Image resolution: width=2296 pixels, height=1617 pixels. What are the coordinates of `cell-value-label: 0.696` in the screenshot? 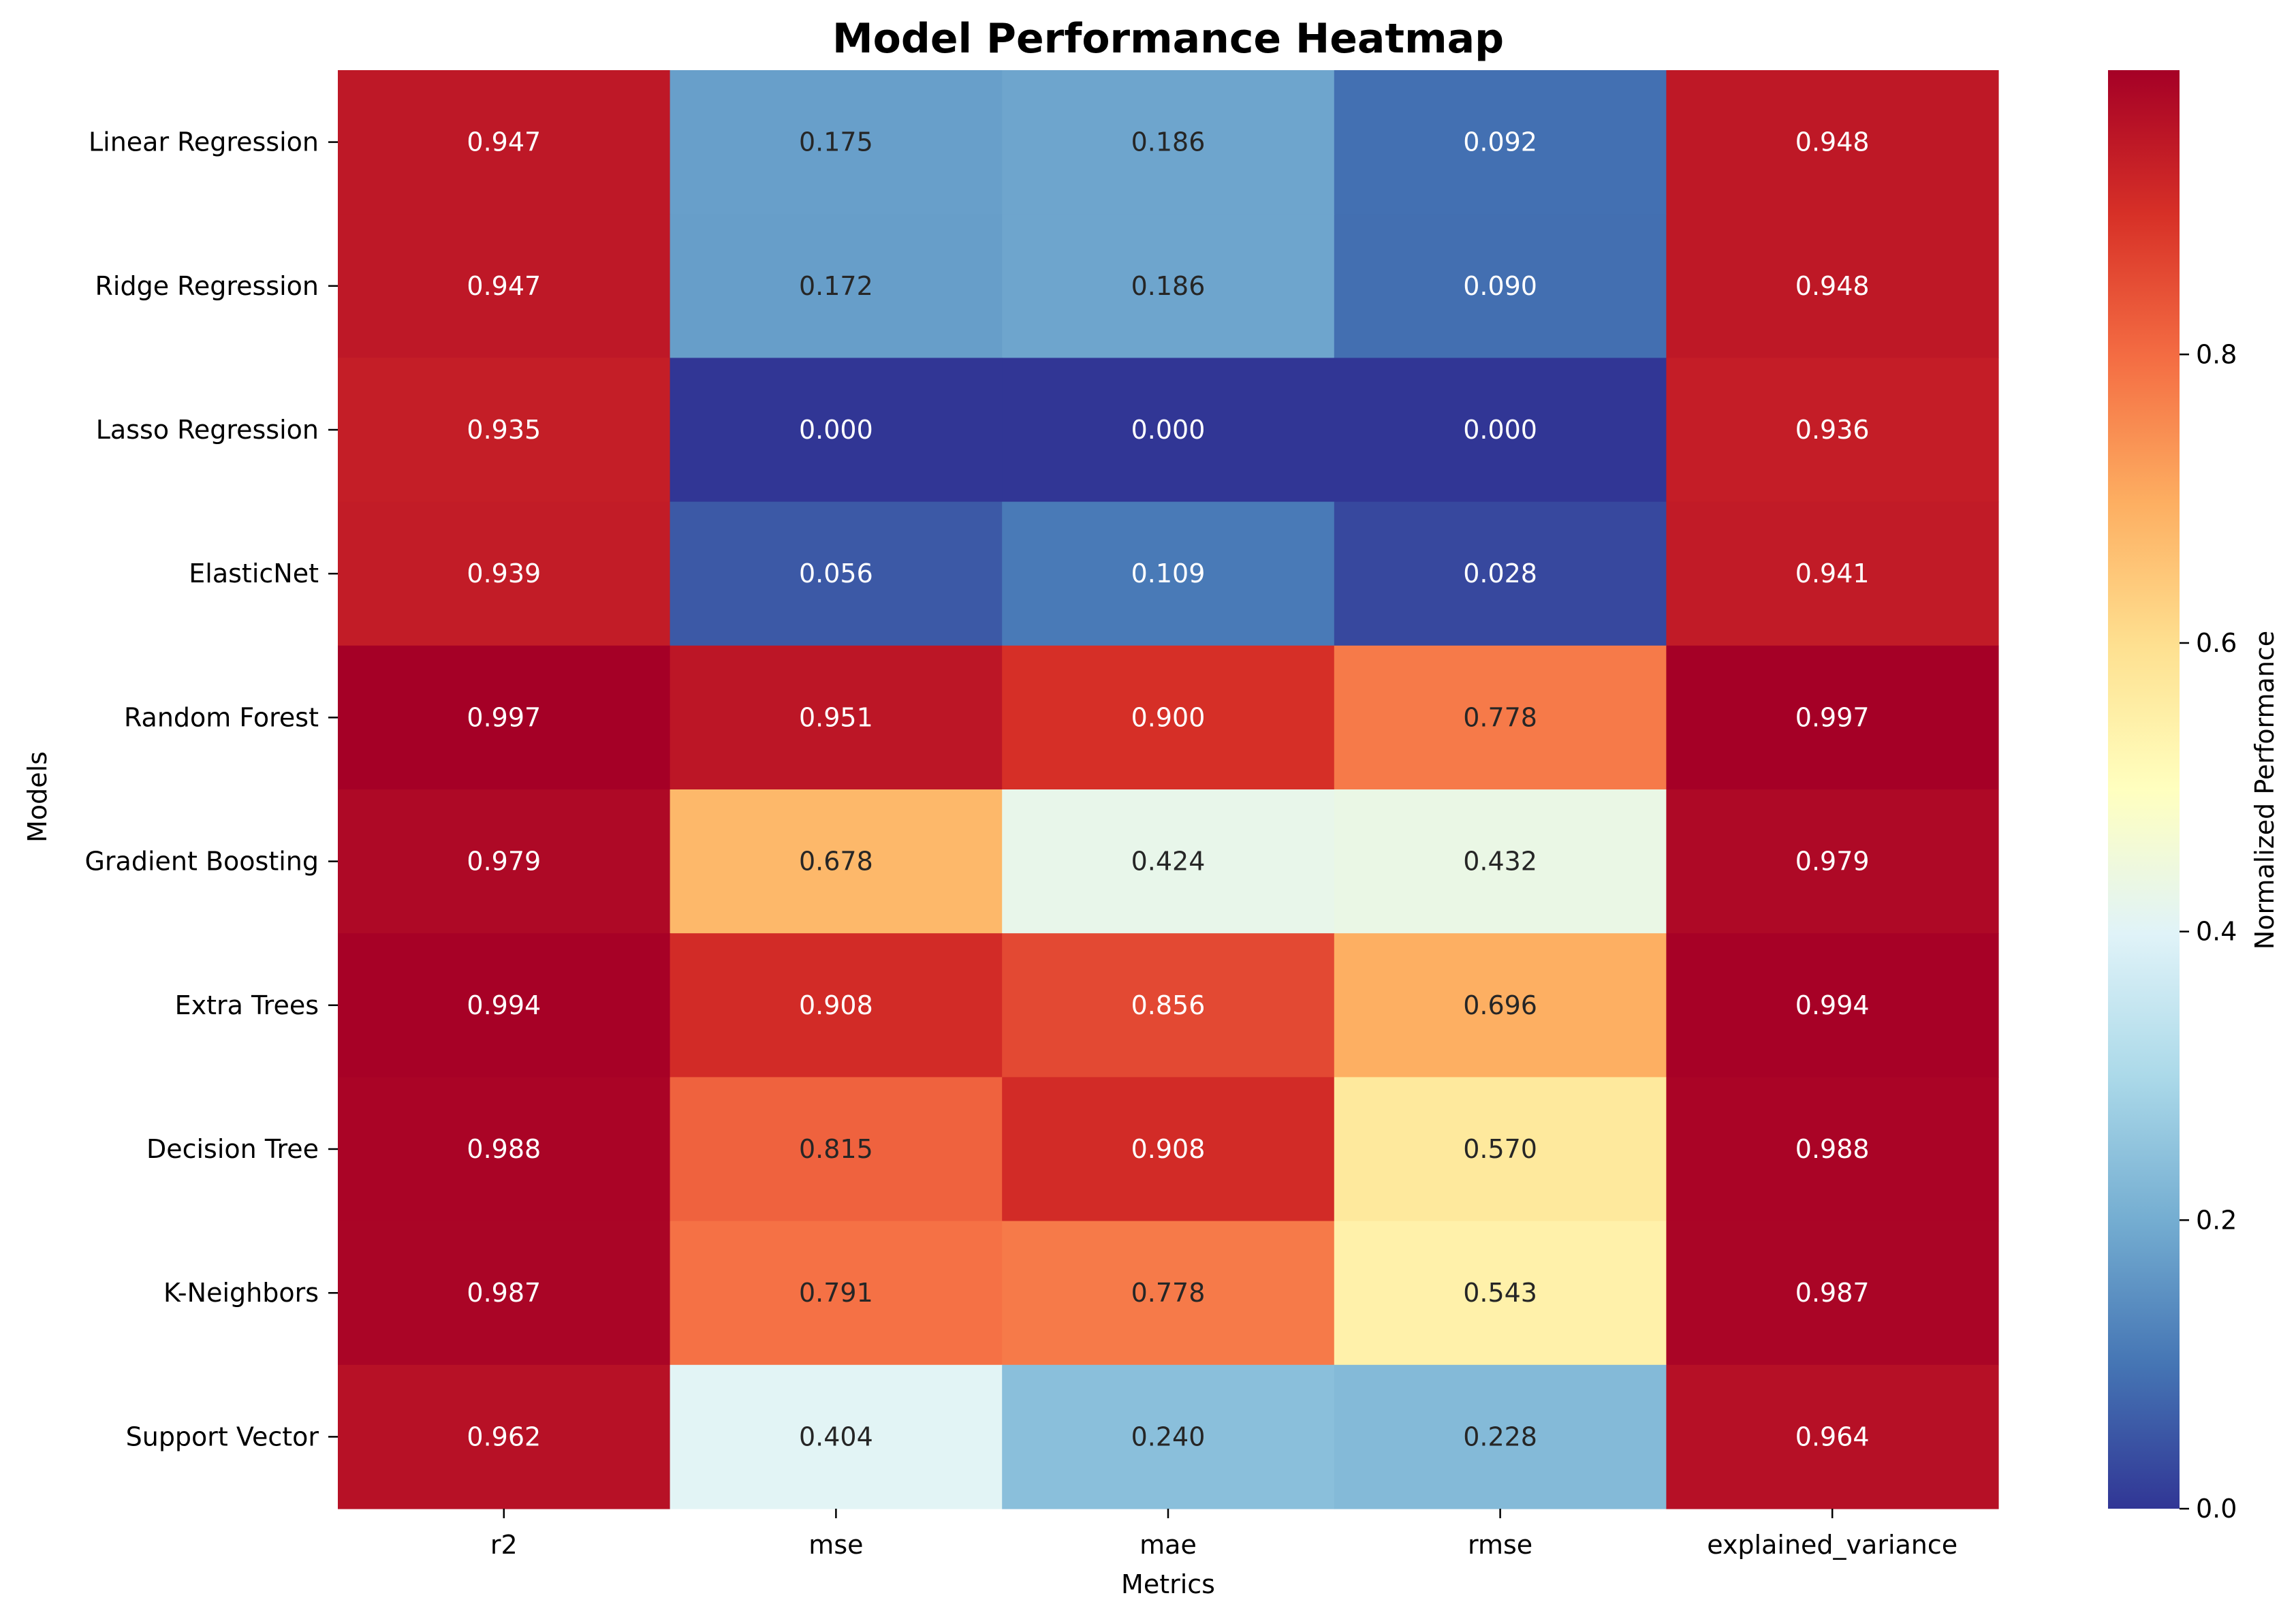 It's located at (1500, 1005).